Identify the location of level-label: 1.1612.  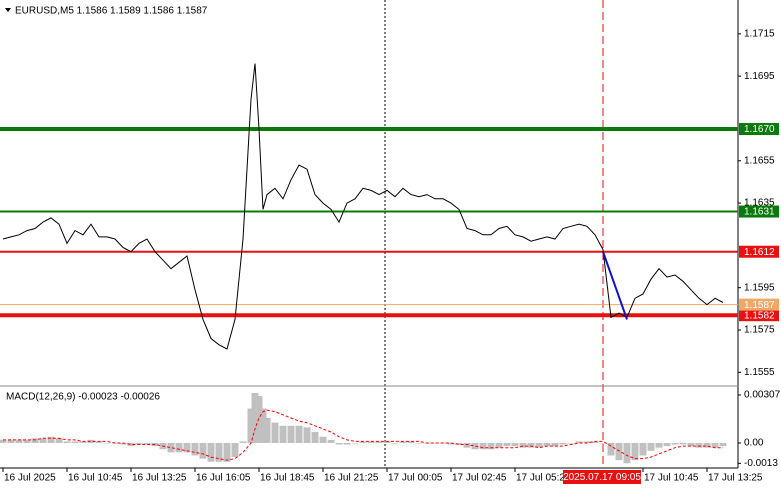
(759, 252).